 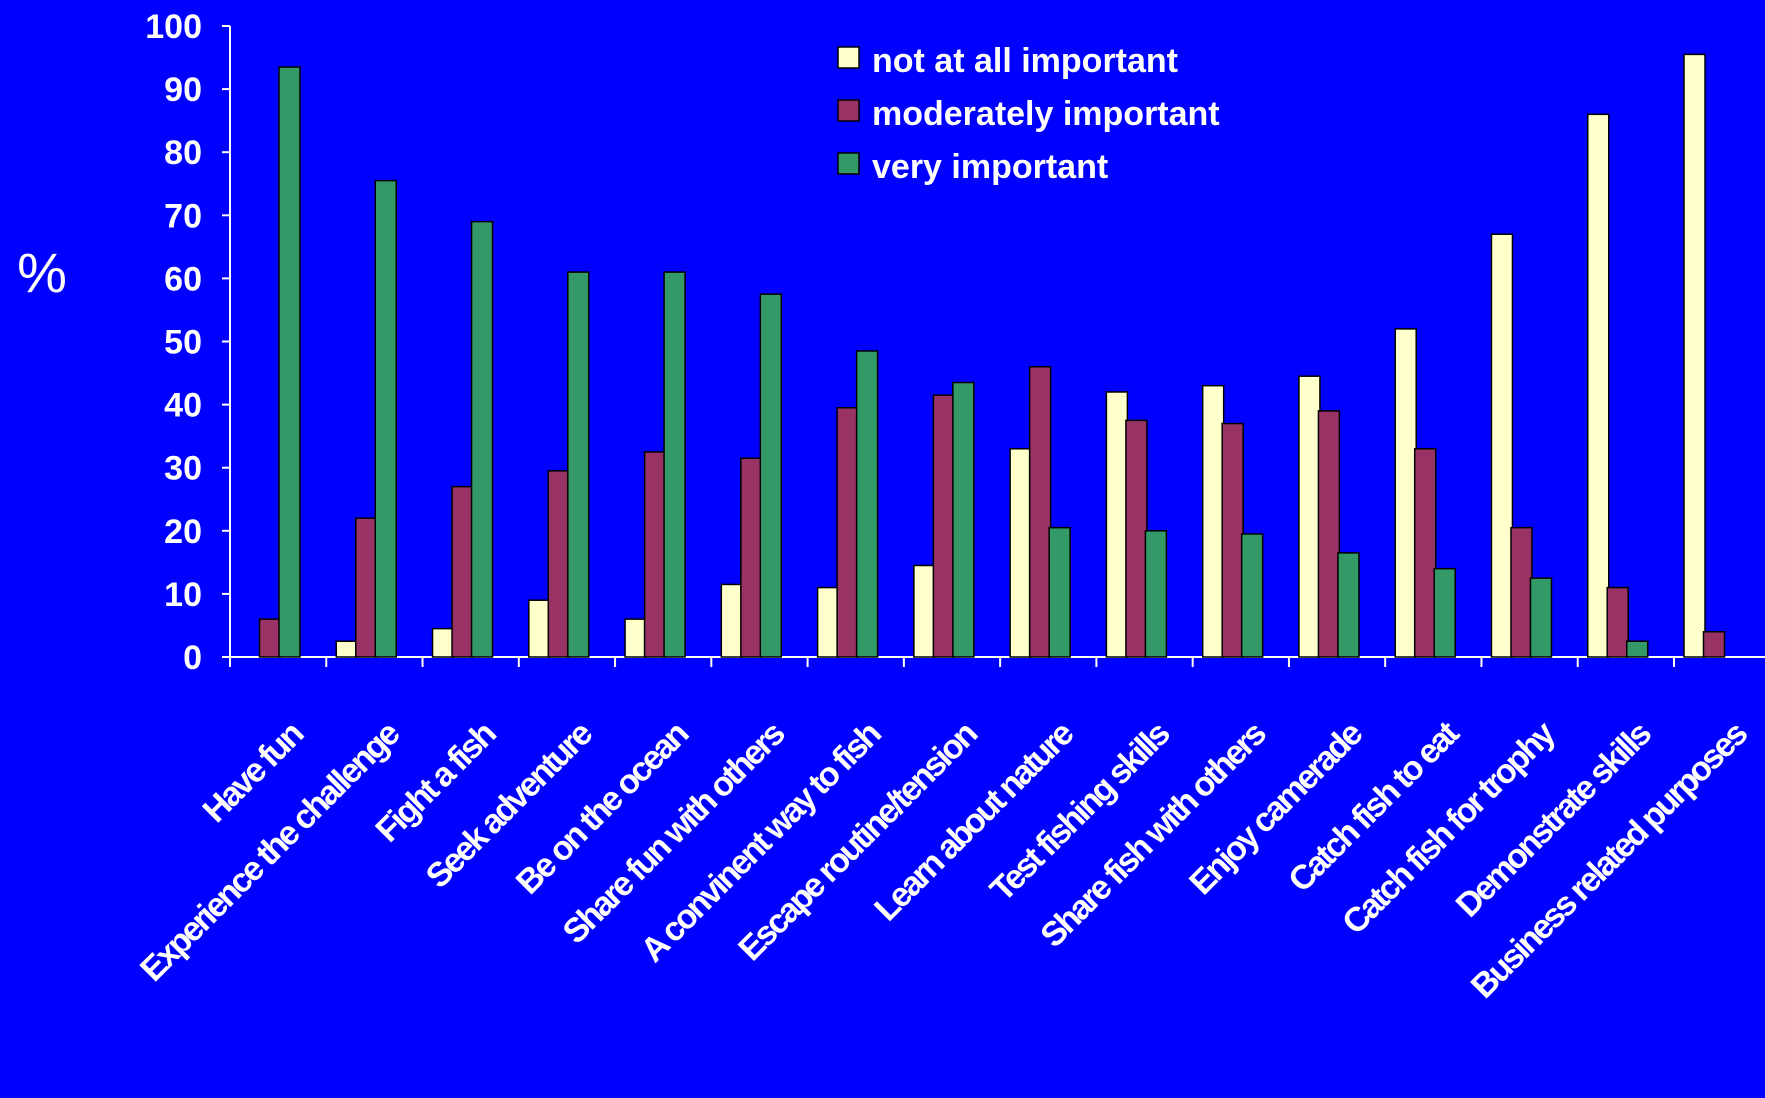 What do you see at coordinates (509, 805) in the screenshot?
I see `x-category-label: Seek adventure` at bounding box center [509, 805].